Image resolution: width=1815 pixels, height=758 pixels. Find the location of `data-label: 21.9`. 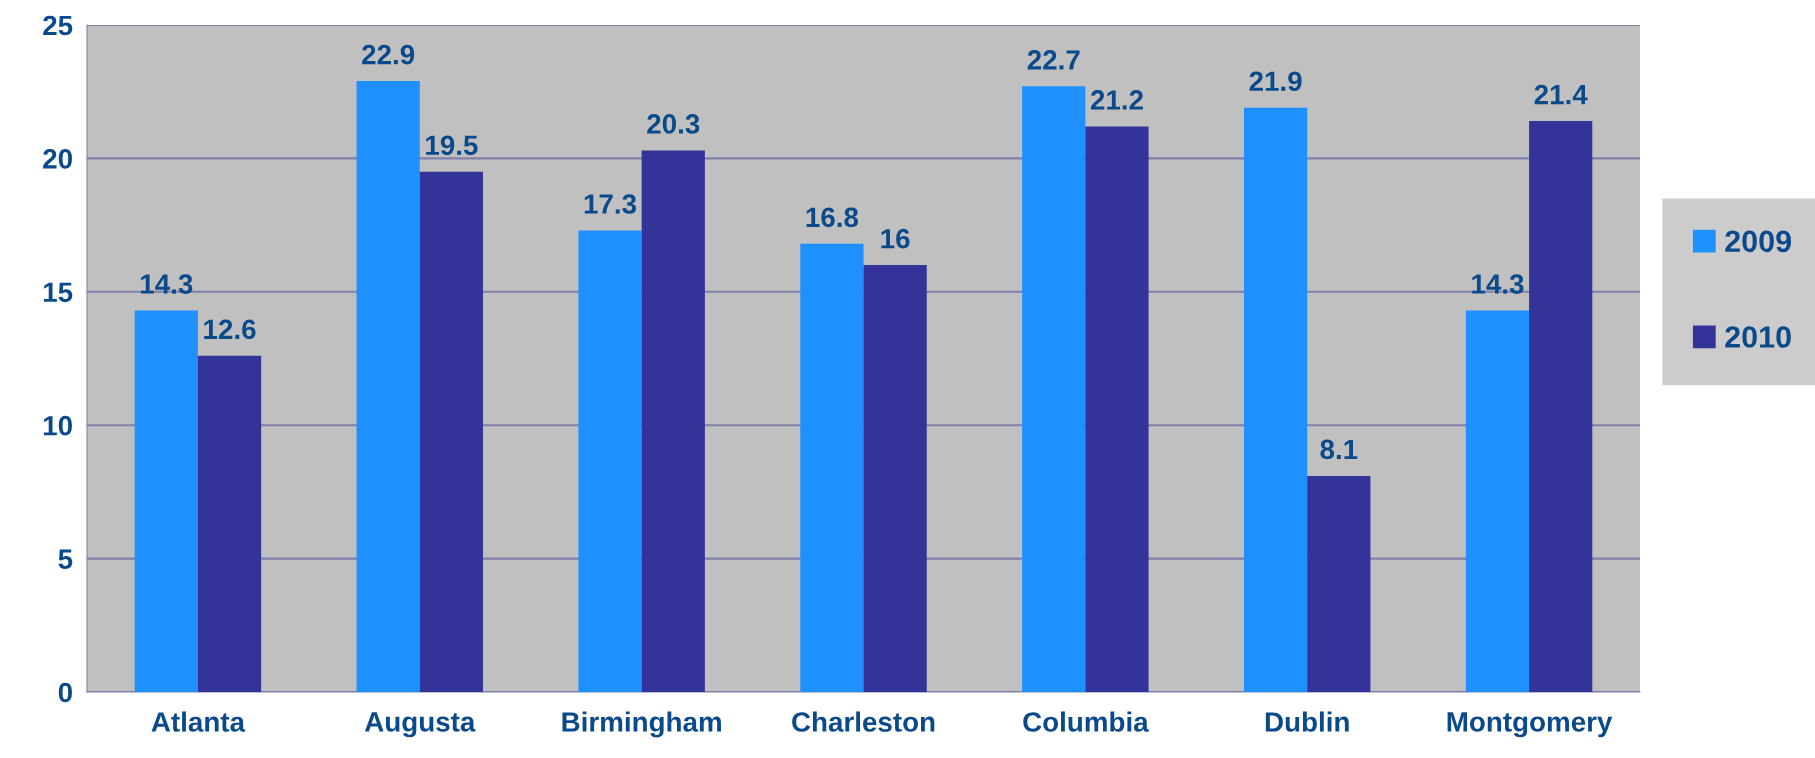

data-label: 21.9 is located at coordinates (1275, 81).